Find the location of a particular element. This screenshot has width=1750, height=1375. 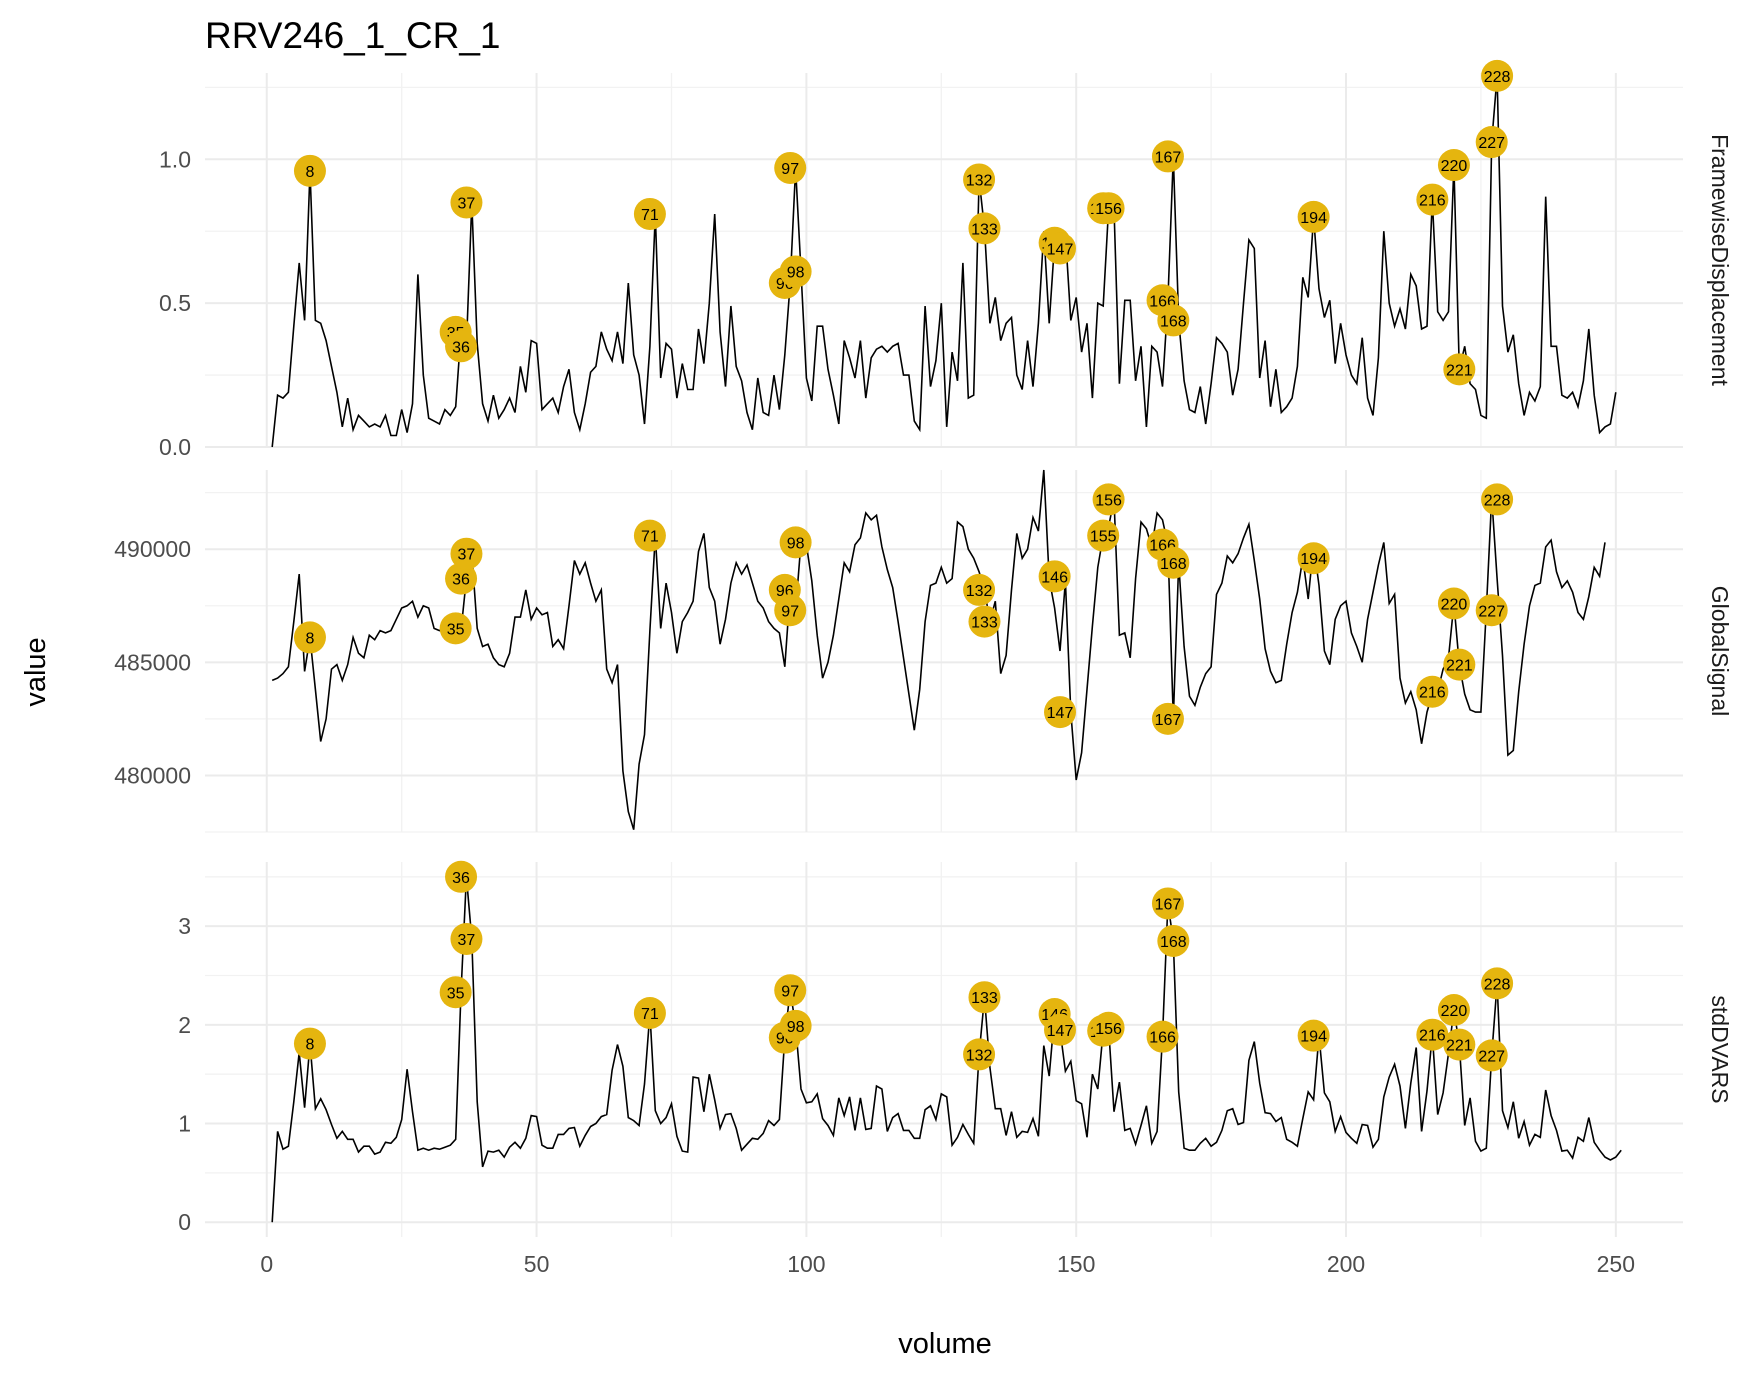

facet-strip-label: FramewiseDisplacement is located at coordinates (1720, 260).